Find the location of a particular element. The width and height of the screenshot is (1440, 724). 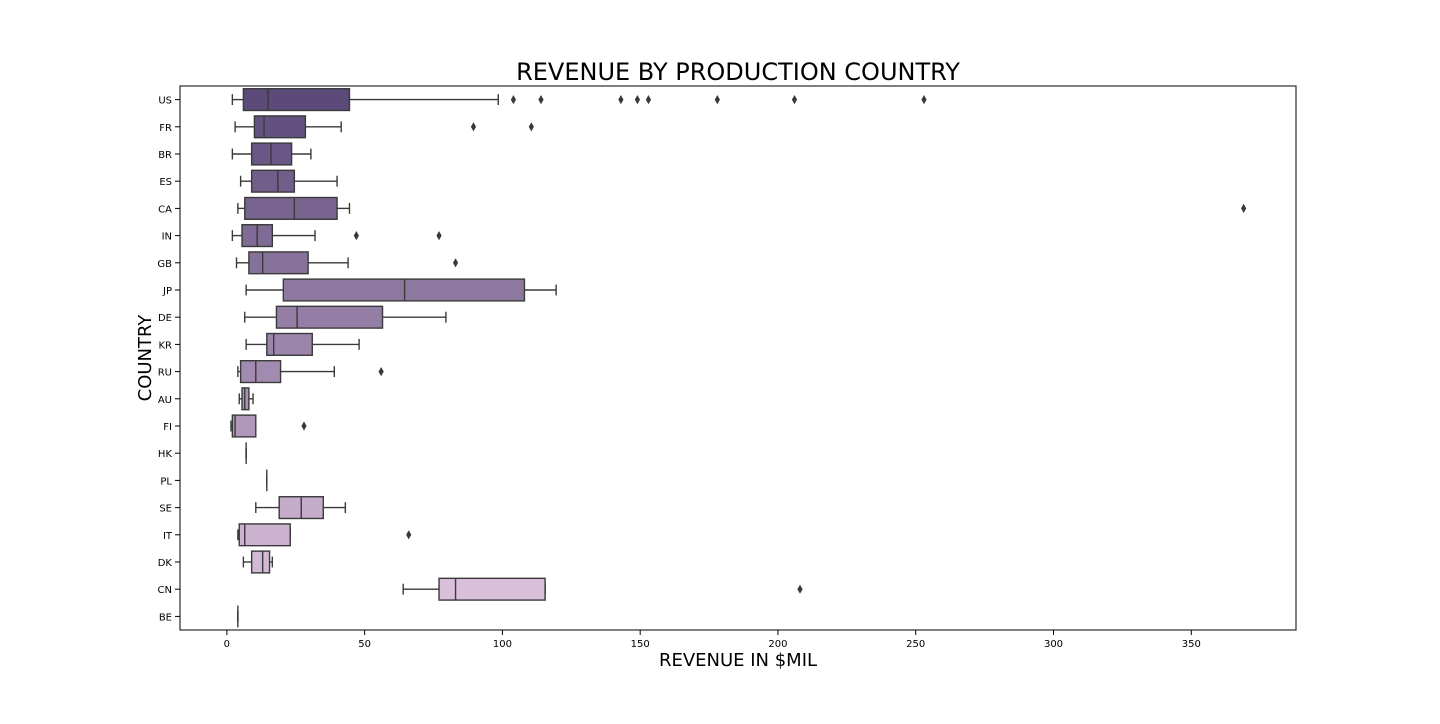

y-tick-label-cn: CN is located at coordinates (165, 590).